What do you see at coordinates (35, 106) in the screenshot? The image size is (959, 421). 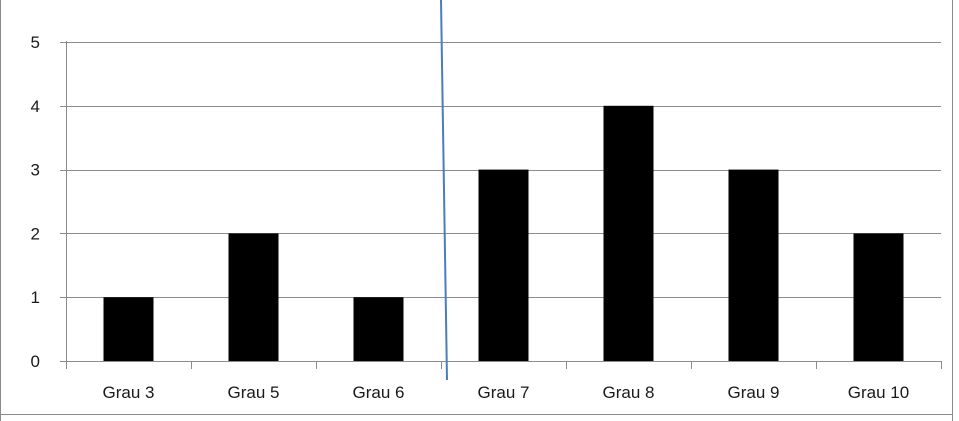 I see `y-tick-label-4: 4` at bounding box center [35, 106].